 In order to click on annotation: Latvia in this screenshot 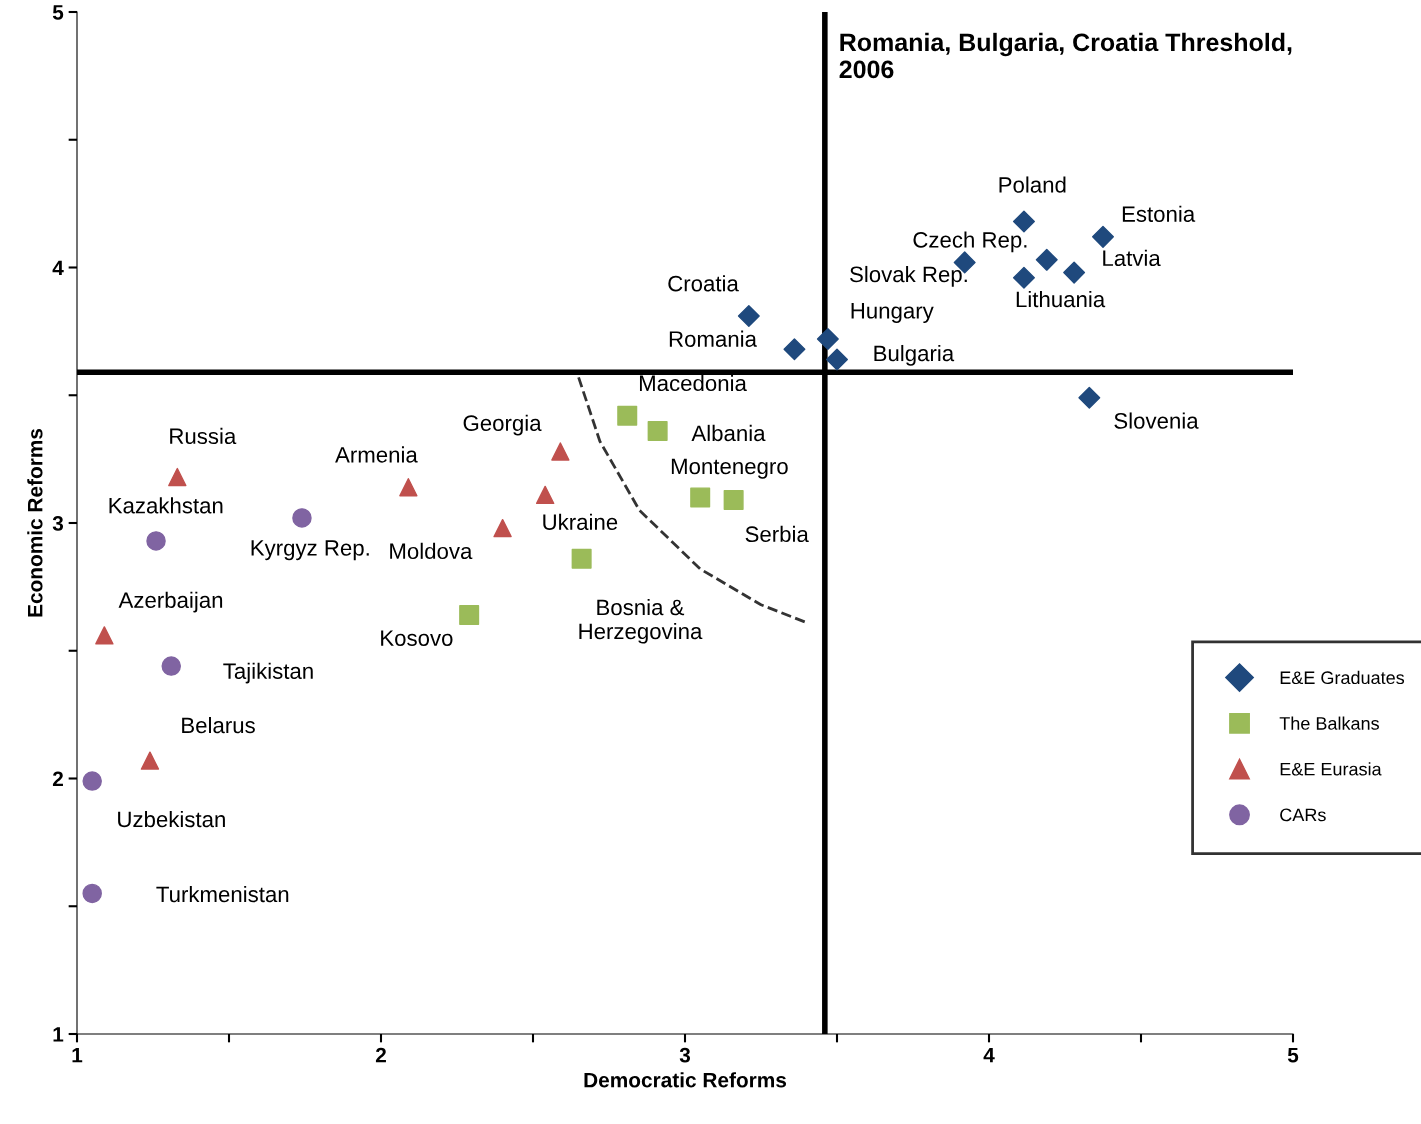, I will do `click(1132, 258)`.